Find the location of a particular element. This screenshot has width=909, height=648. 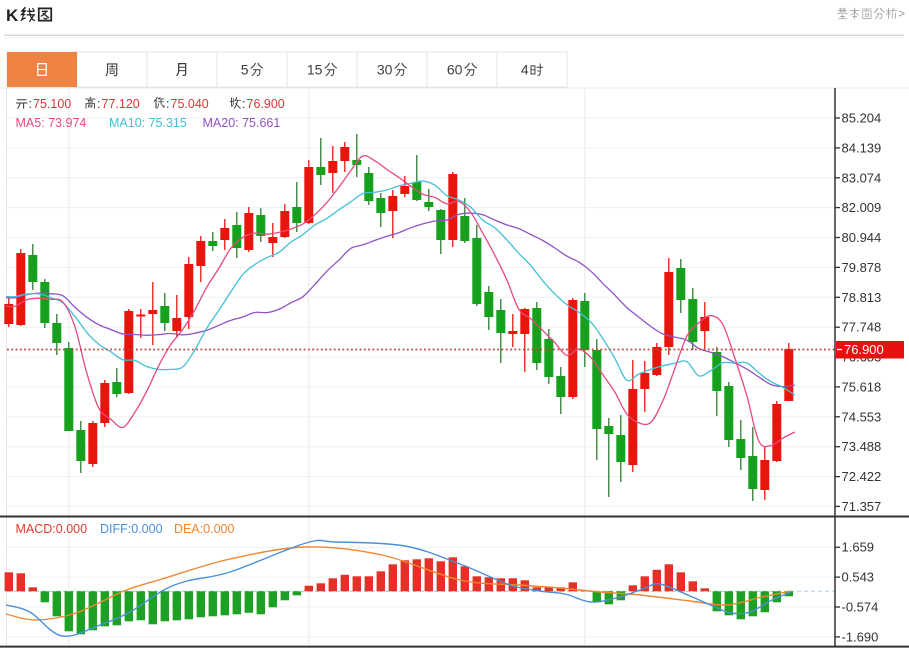

svg-text: 15 is located at coordinates (315, 70).